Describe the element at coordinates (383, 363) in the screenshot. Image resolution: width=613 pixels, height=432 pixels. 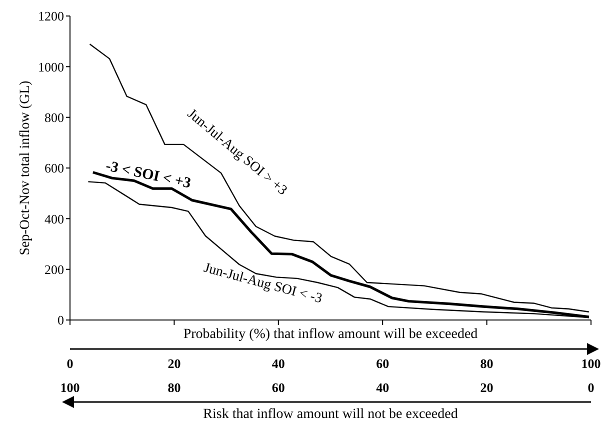
I see `x-tick-label: 60` at that location.